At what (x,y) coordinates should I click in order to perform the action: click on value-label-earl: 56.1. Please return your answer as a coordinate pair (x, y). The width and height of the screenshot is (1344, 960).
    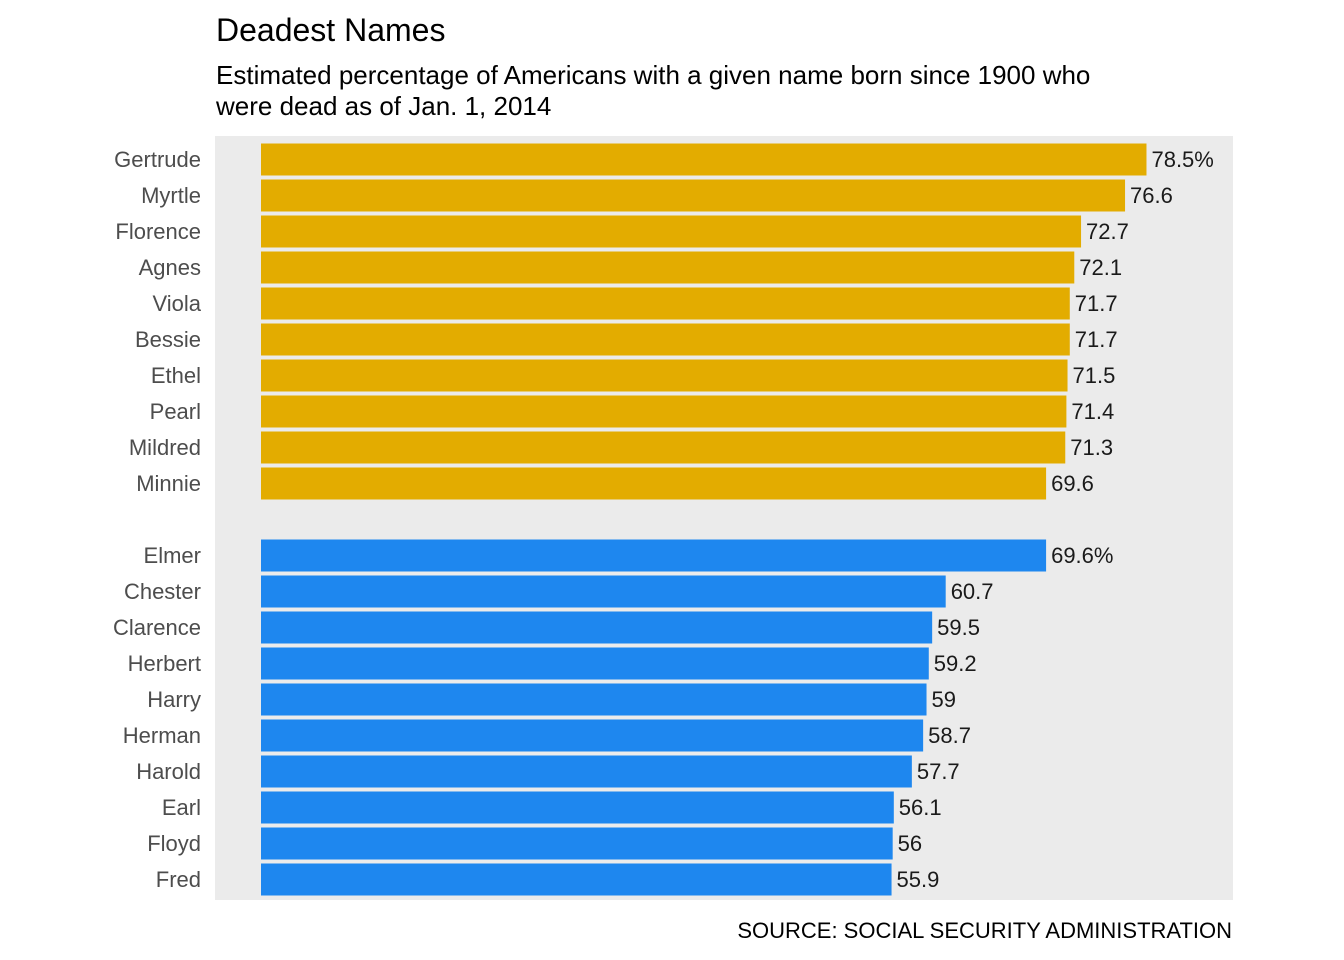
    Looking at the image, I should click on (920, 807).